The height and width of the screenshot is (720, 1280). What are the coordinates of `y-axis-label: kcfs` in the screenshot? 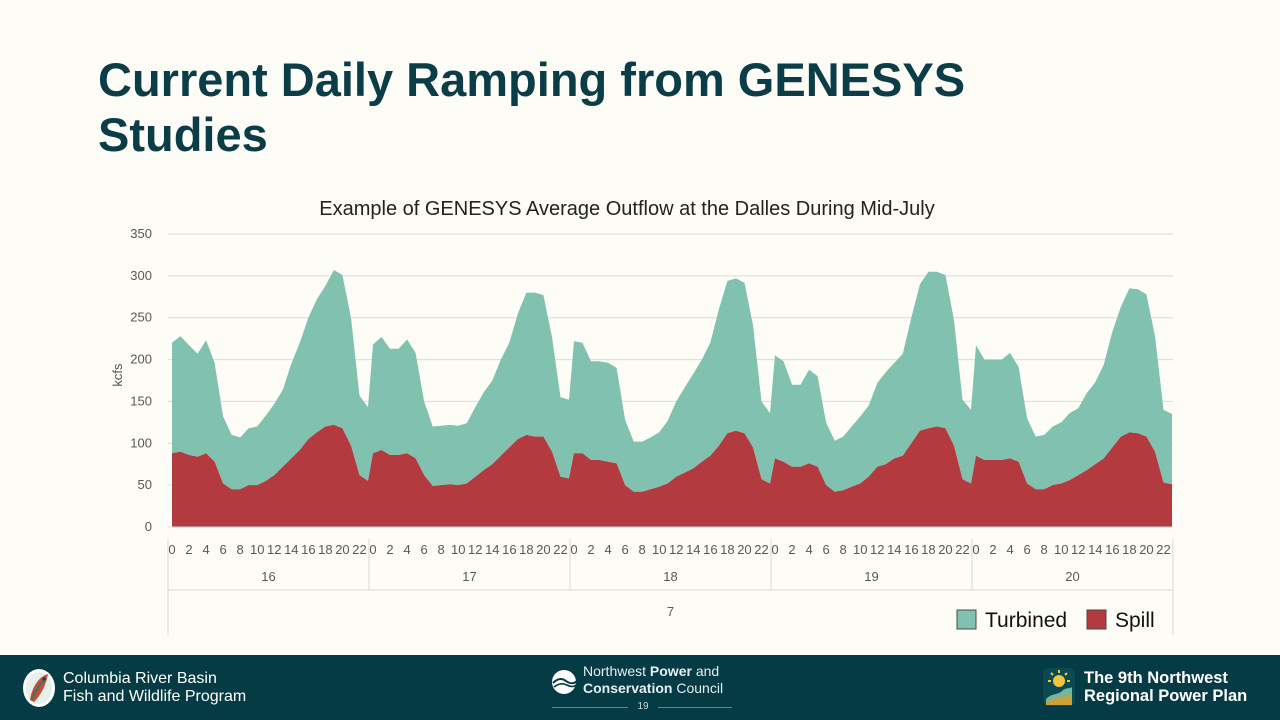 It's located at (117, 375).